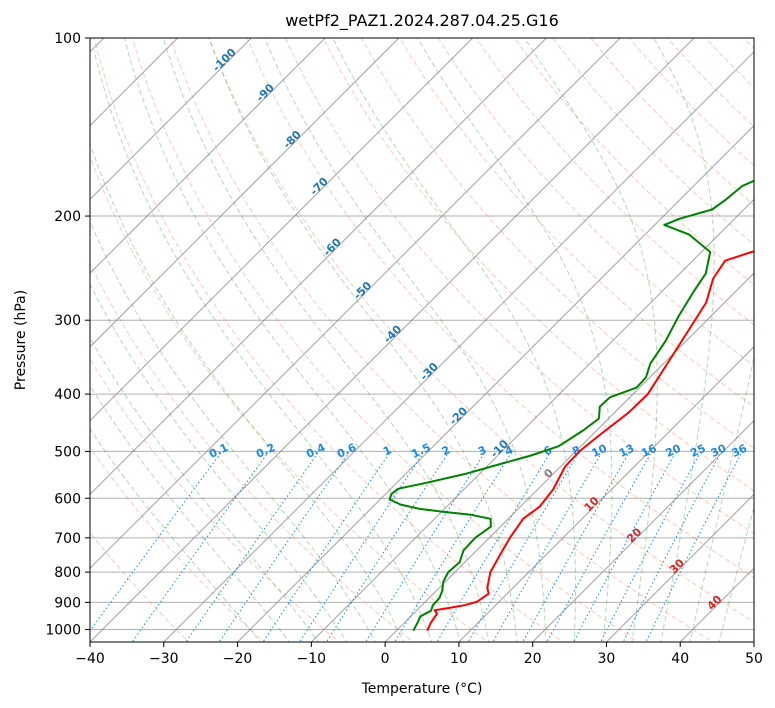 This screenshot has width=775, height=708. Describe the element at coordinates (67, 603) in the screenshot. I see `y-tick-label: 900` at that location.